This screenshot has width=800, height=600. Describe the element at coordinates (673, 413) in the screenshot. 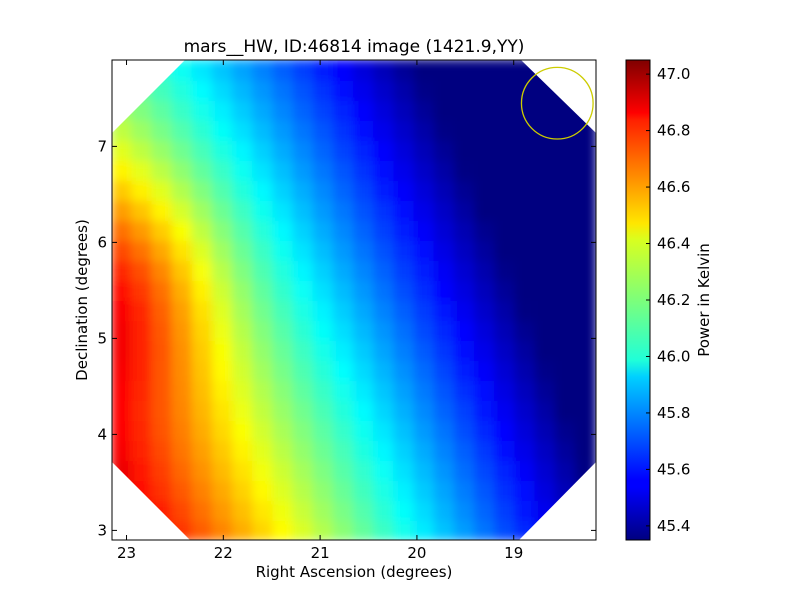

I see `colorbar-tick-label: 45.8` at that location.